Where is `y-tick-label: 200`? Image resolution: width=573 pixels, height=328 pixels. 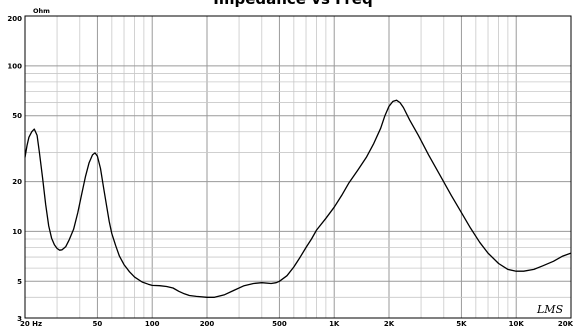
y-tick-label: 200 is located at coordinates (14, 19).